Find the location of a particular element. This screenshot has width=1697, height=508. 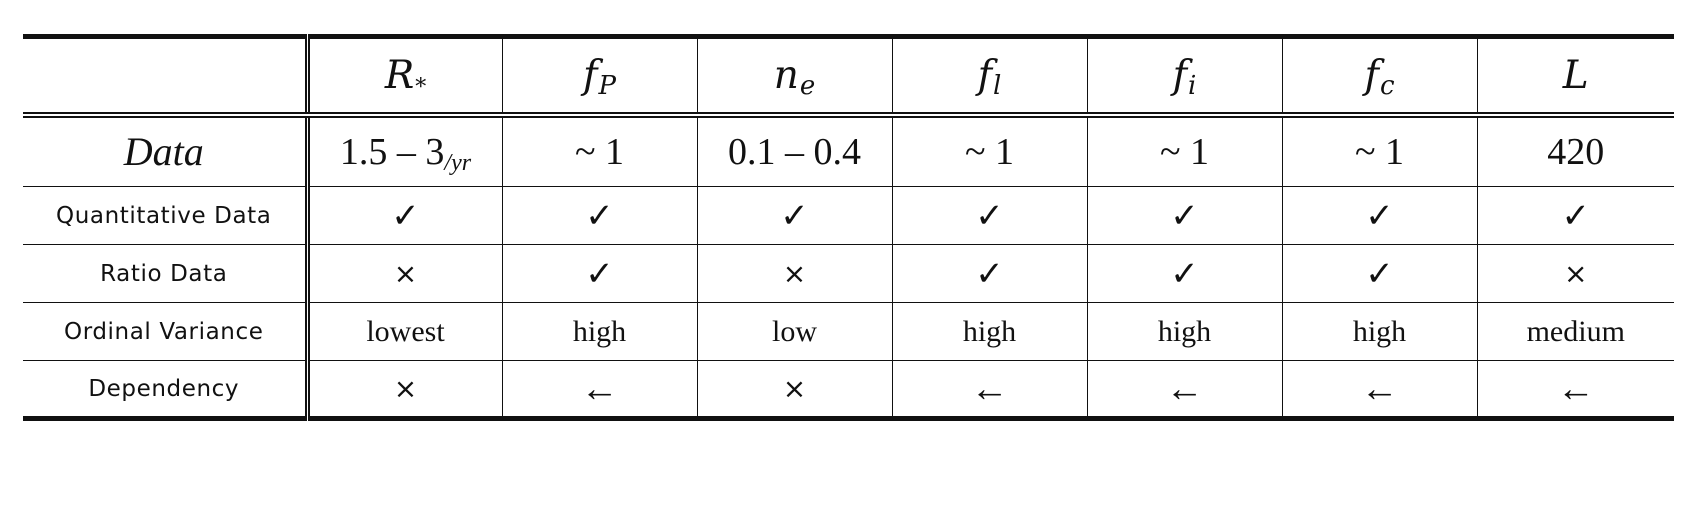

header-symbol: n is located at coordinates (786, 75).